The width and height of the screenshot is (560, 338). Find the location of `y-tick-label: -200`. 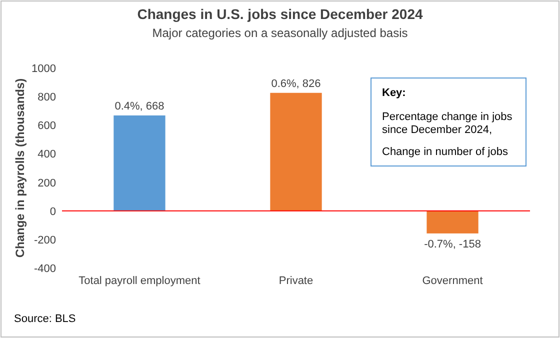

y-tick-label: -200 is located at coordinates (45, 240).